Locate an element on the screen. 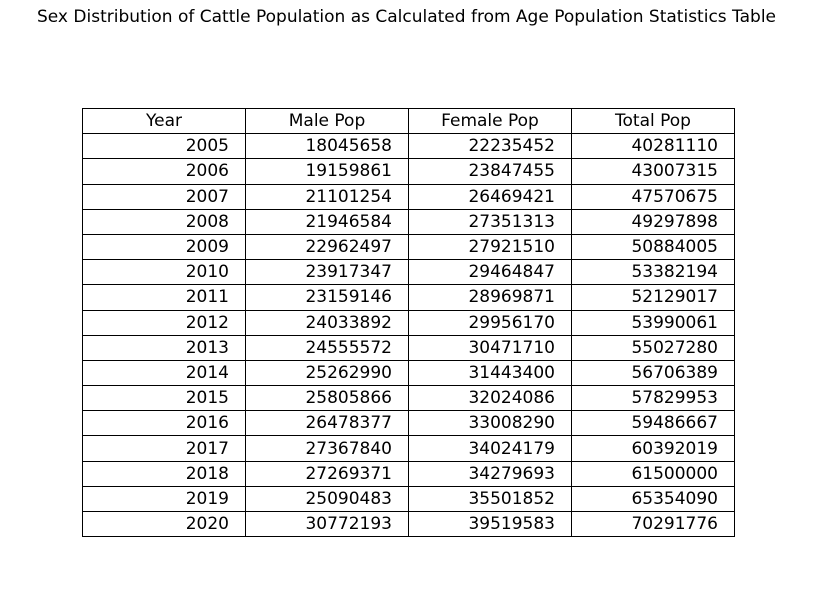 The image size is (813, 596). male-pop-cell: 27269371 is located at coordinates (327, 473).